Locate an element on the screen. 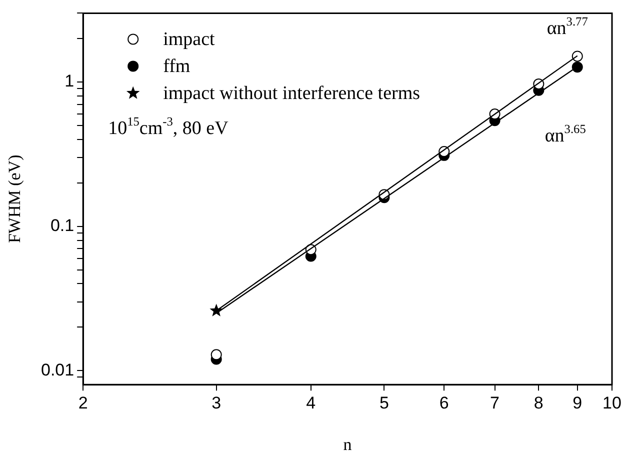 The height and width of the screenshot is (455, 642). y-axis-title: FWHM (eV) is located at coordinates (14, 199).